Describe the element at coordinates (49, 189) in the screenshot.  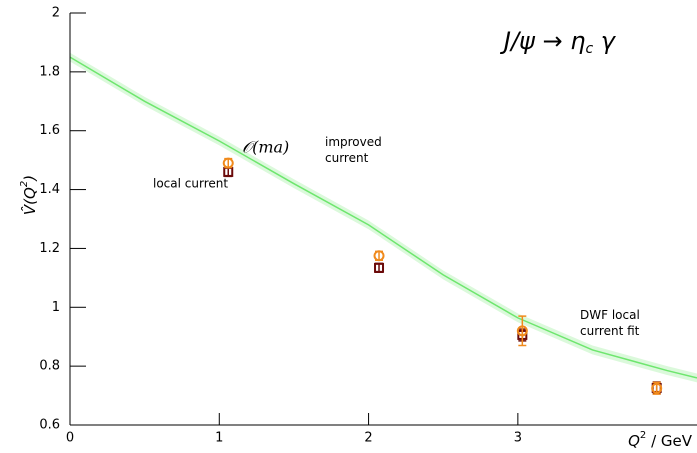
I see `y-tick-label: 1.4` at that location.